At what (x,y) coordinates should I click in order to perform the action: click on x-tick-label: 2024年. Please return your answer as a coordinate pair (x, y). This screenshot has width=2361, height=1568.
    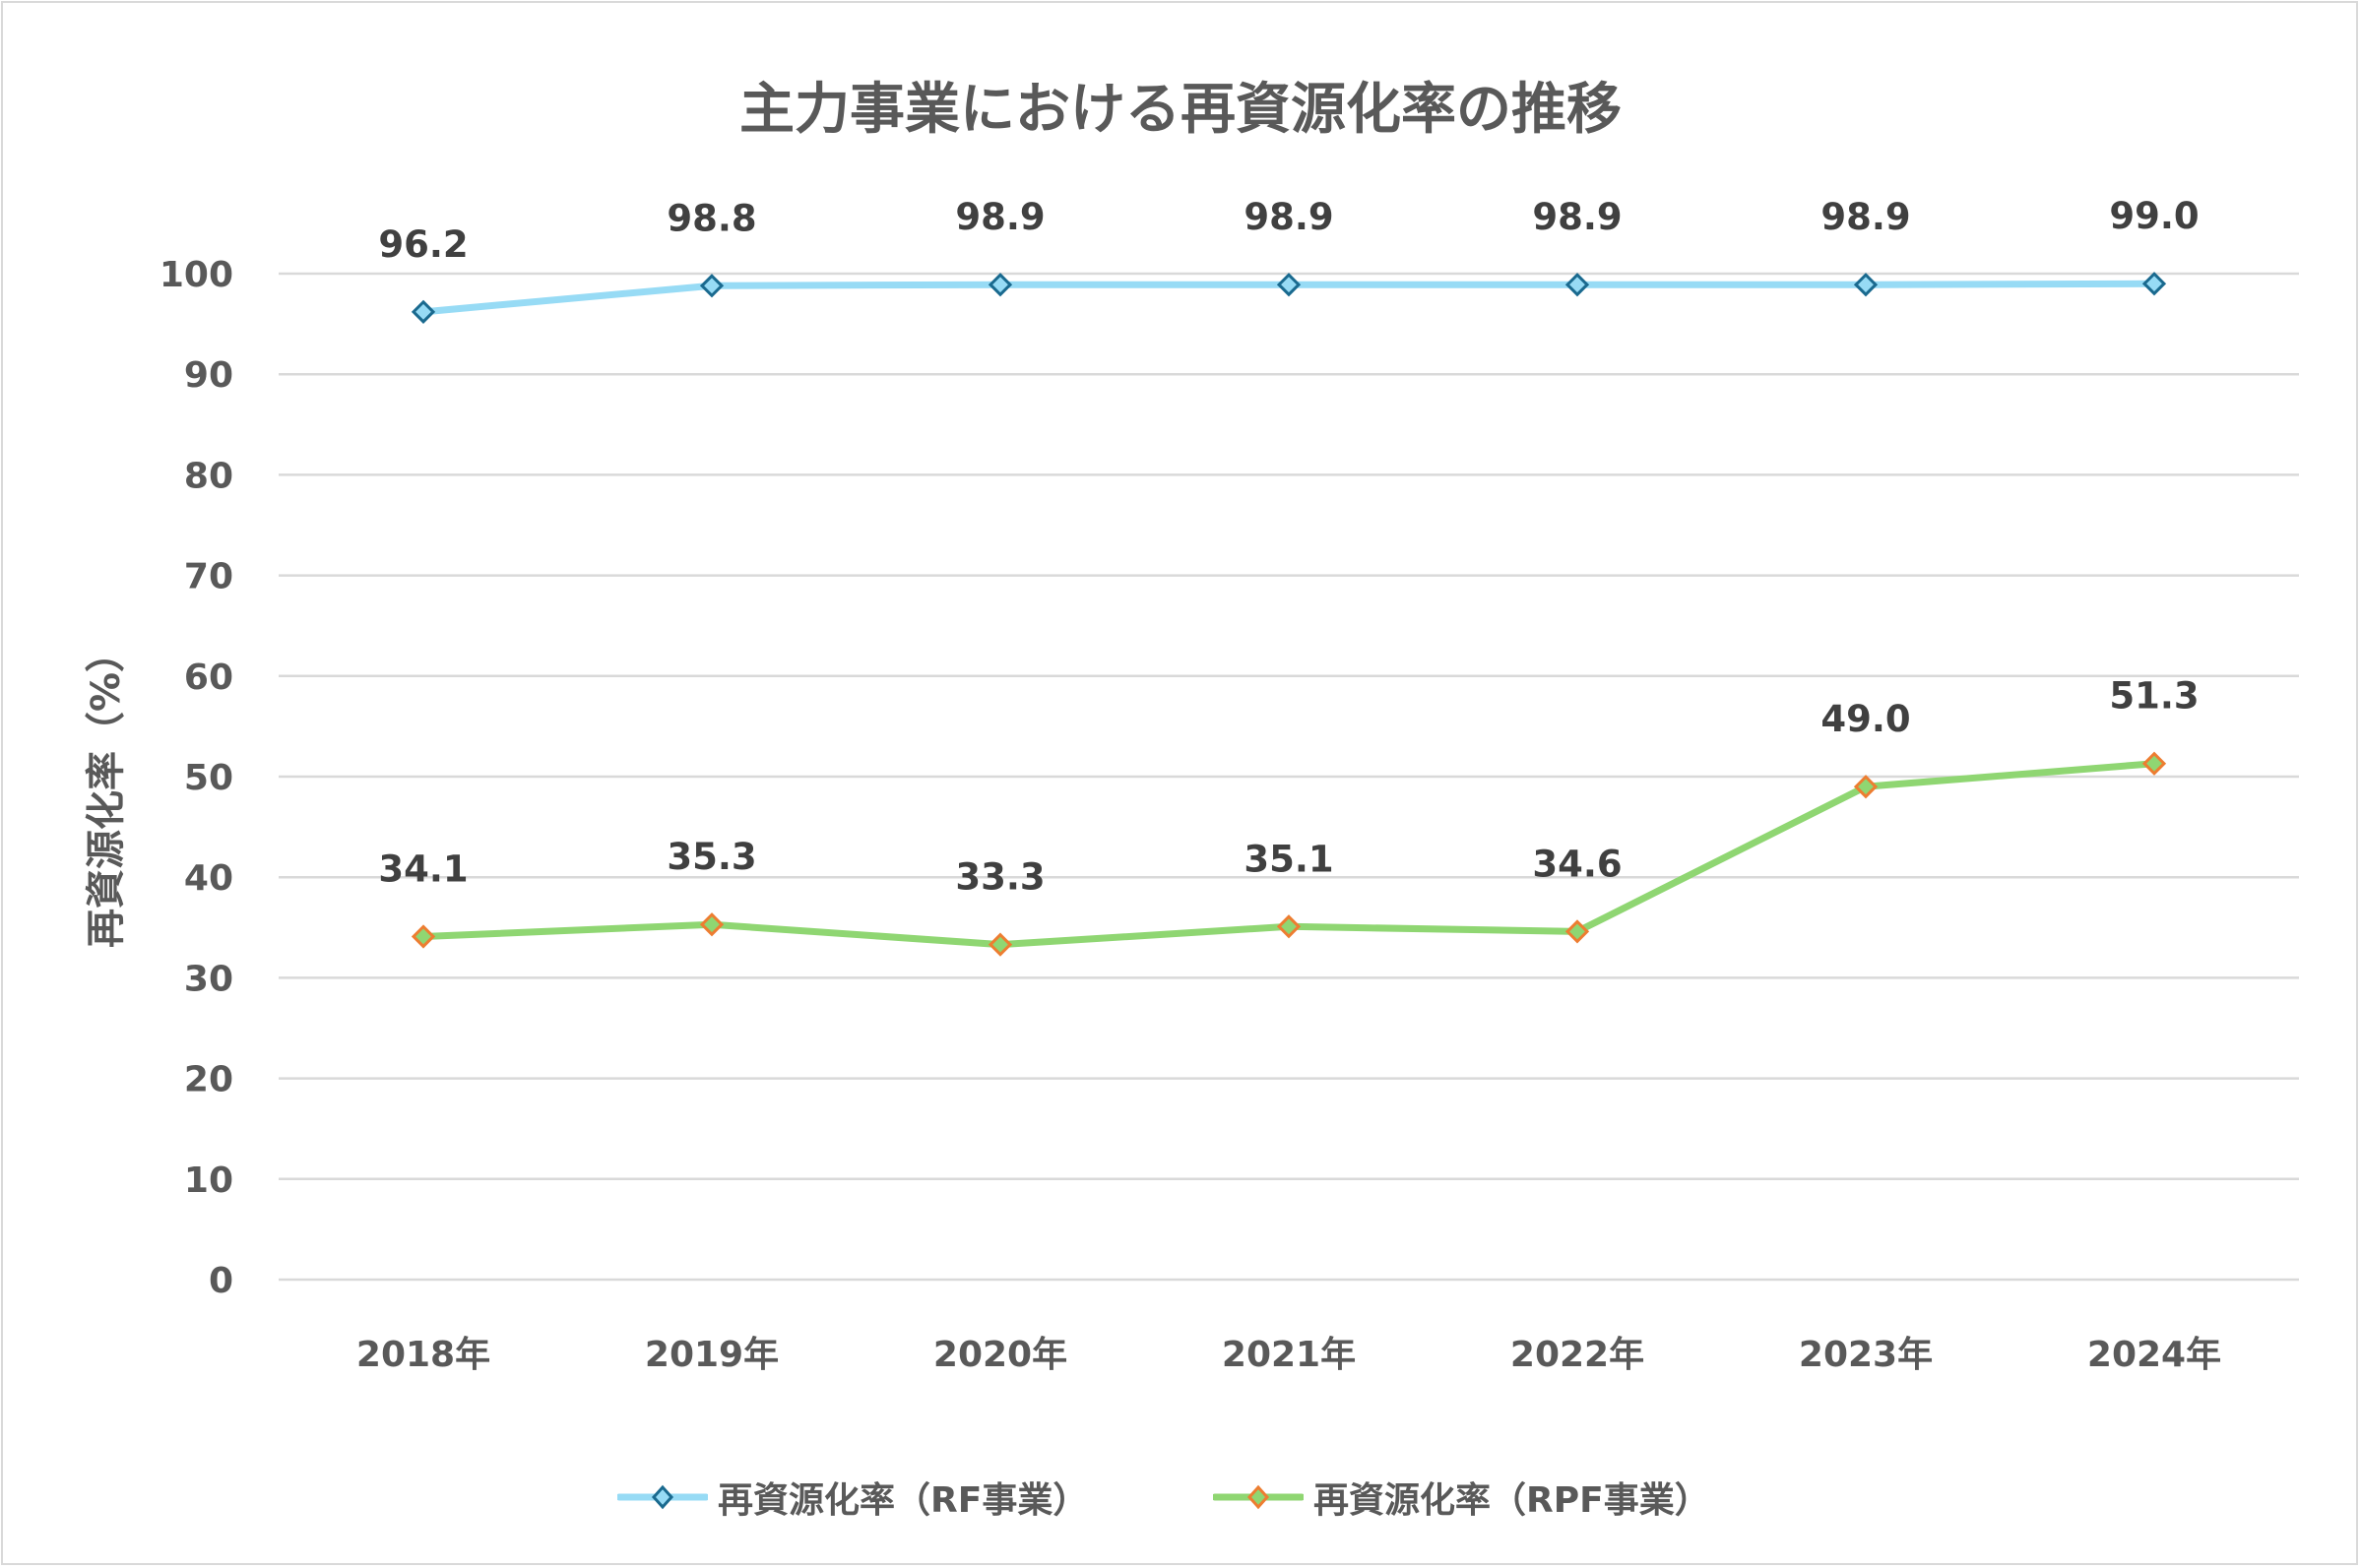
    Looking at the image, I should click on (2154, 1355).